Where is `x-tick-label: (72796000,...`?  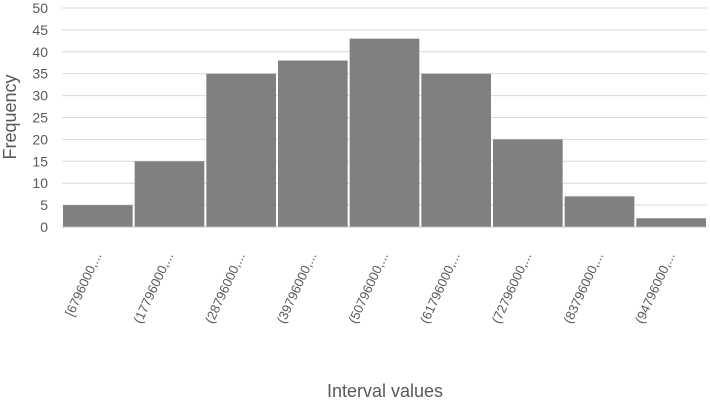 x-tick-label: (72796000,... is located at coordinates (512, 288).